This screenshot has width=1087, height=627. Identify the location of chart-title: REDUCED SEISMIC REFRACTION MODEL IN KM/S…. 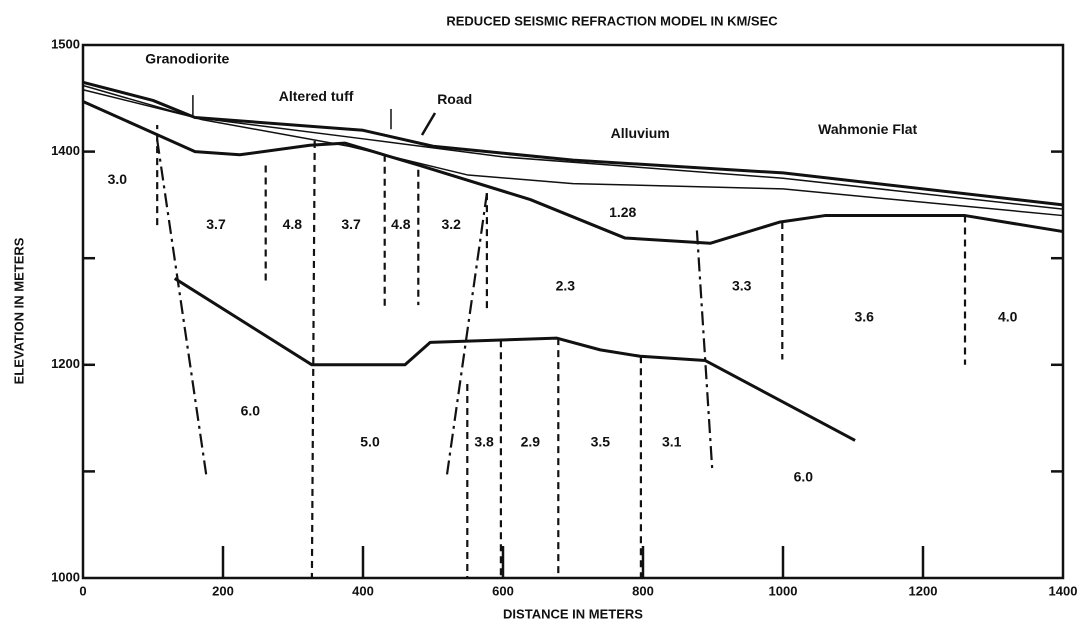
(612, 20).